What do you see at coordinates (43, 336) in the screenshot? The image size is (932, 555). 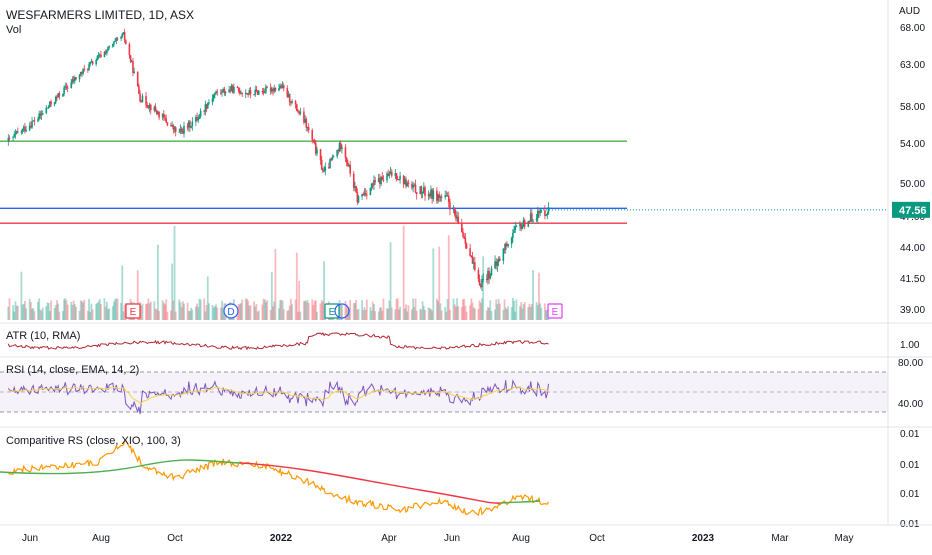 I see `atr-label: ATR (10, RMA)` at bounding box center [43, 336].